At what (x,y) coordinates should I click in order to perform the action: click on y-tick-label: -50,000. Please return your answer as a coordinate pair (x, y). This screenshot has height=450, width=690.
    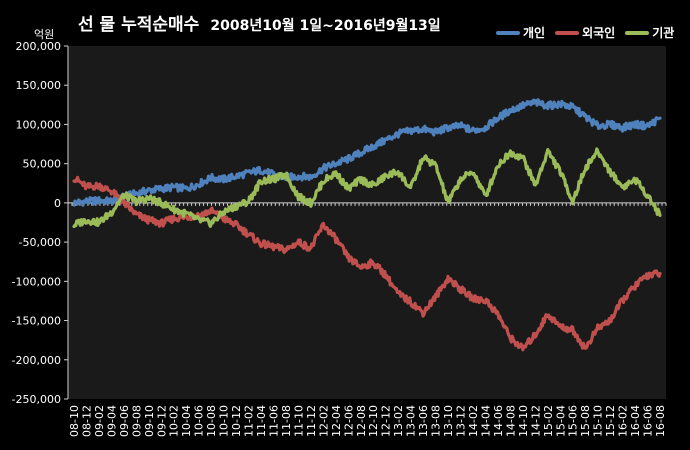
    Looking at the image, I should click on (40, 242).